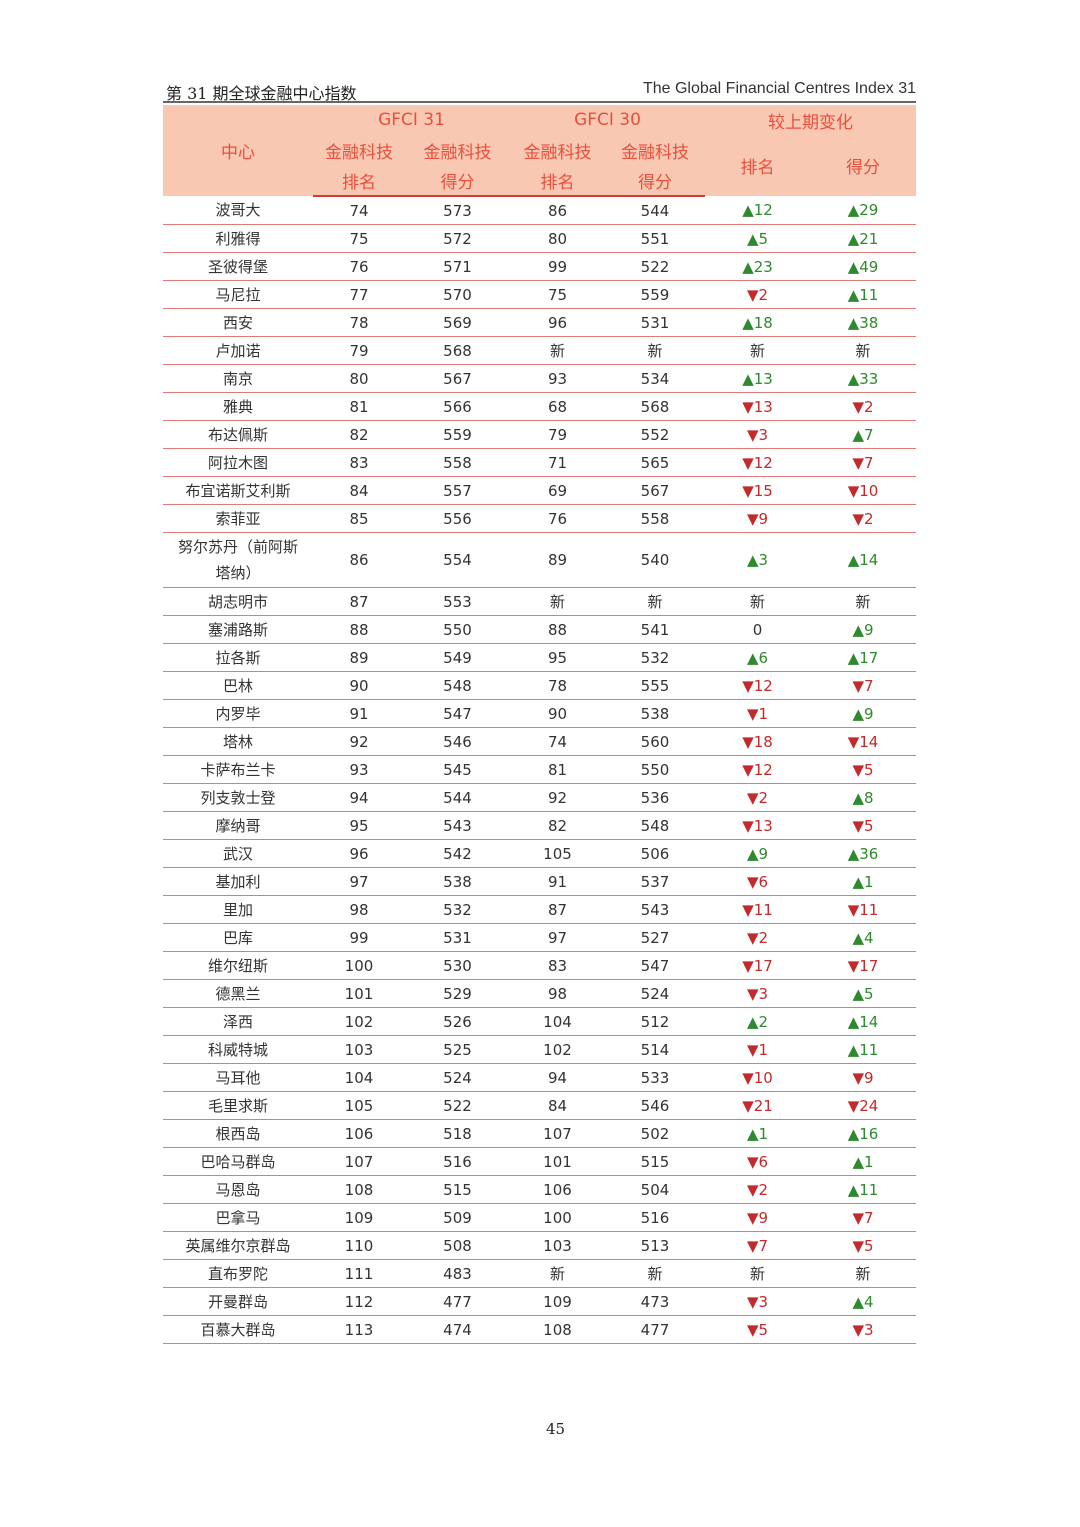  What do you see at coordinates (359, 1189) in the screenshot?
I see `cell-gfci31-rank: 108` at bounding box center [359, 1189].